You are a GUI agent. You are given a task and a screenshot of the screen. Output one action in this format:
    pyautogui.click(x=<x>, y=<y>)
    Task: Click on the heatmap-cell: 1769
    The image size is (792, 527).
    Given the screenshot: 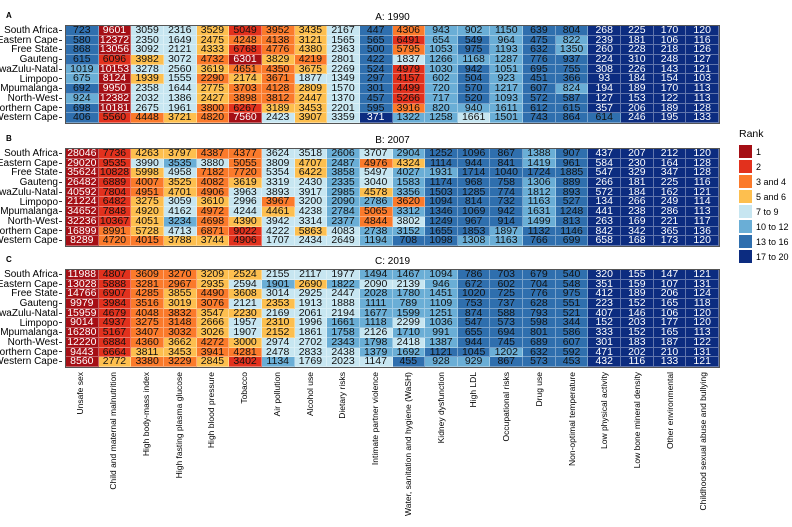 What is the action you would take?
    pyautogui.click(x=311, y=362)
    